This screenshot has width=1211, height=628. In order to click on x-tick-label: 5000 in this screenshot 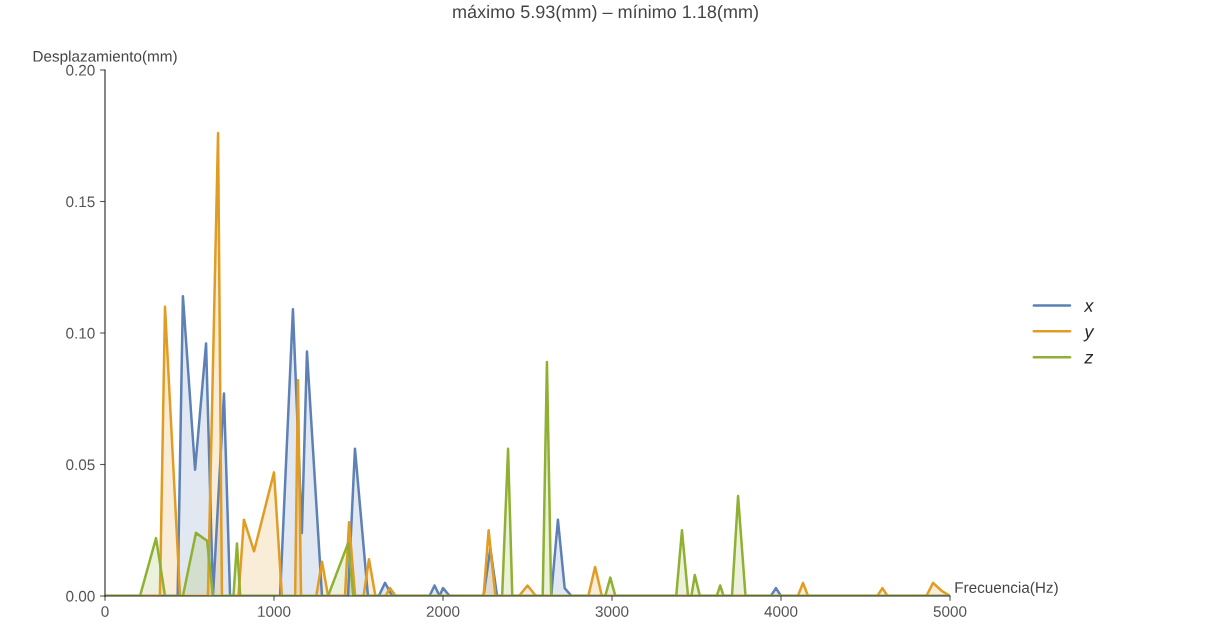, I will do `click(950, 611)`.